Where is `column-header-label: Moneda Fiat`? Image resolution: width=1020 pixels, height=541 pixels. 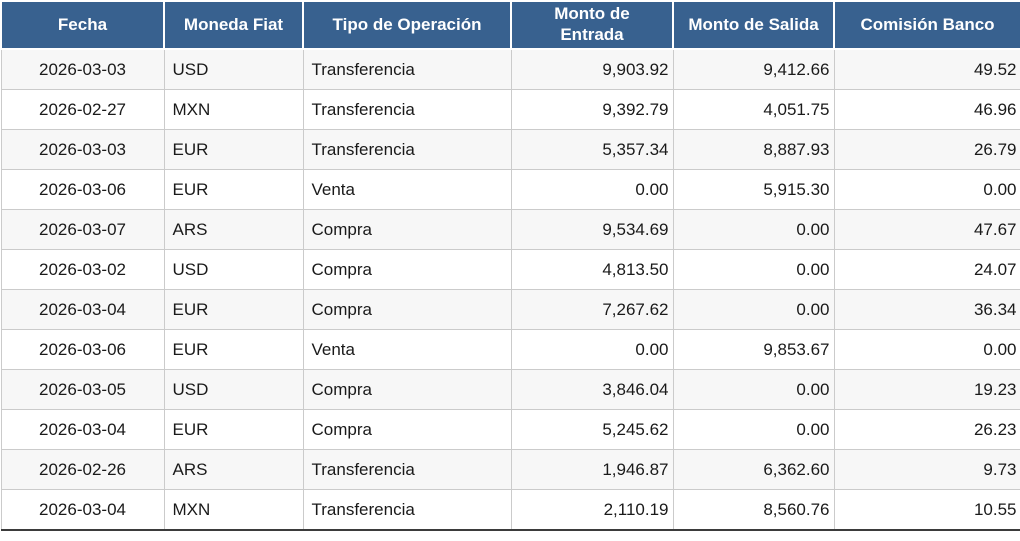 column-header-label: Moneda Fiat is located at coordinates (233, 24).